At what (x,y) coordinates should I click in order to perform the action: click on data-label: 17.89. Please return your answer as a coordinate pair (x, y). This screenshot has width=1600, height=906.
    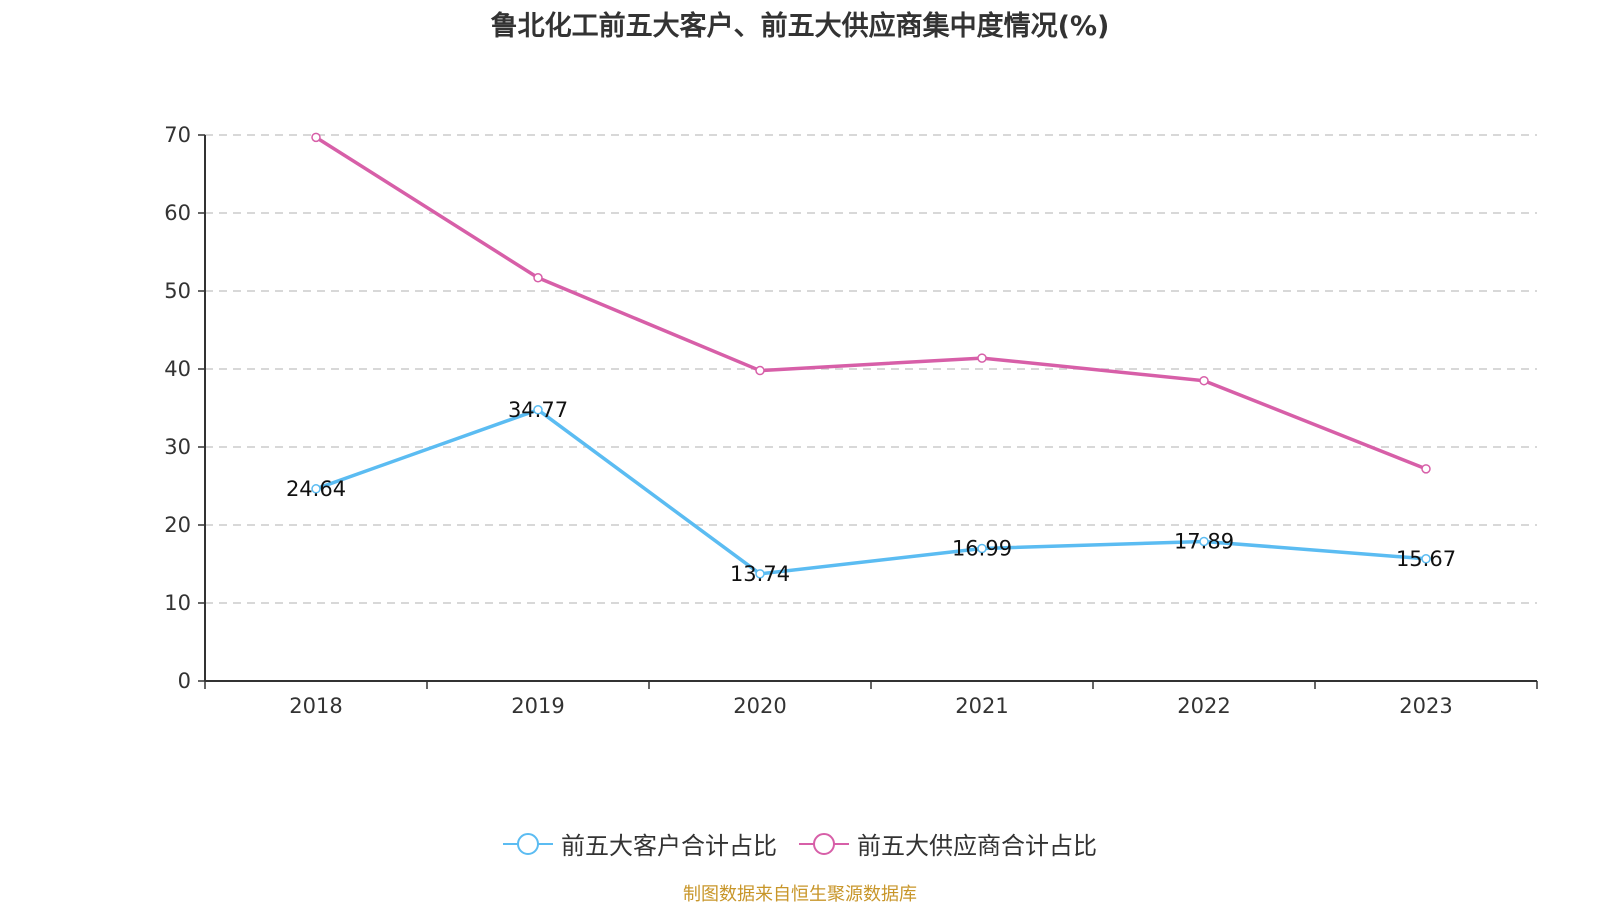
    Looking at the image, I should click on (1204, 541).